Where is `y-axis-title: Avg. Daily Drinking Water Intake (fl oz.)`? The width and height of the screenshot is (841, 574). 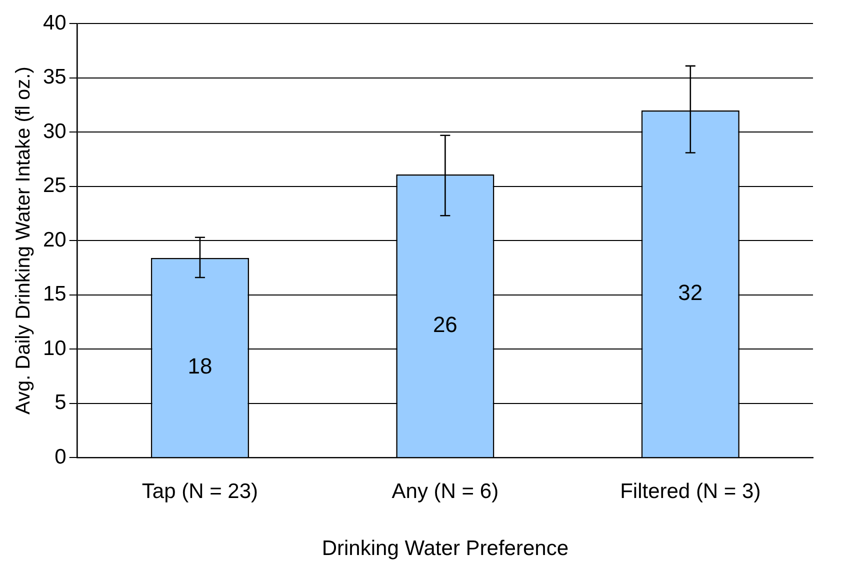 y-axis-title: Avg. Daily Drinking Water Intake (fl oz.) is located at coordinates (23, 240).